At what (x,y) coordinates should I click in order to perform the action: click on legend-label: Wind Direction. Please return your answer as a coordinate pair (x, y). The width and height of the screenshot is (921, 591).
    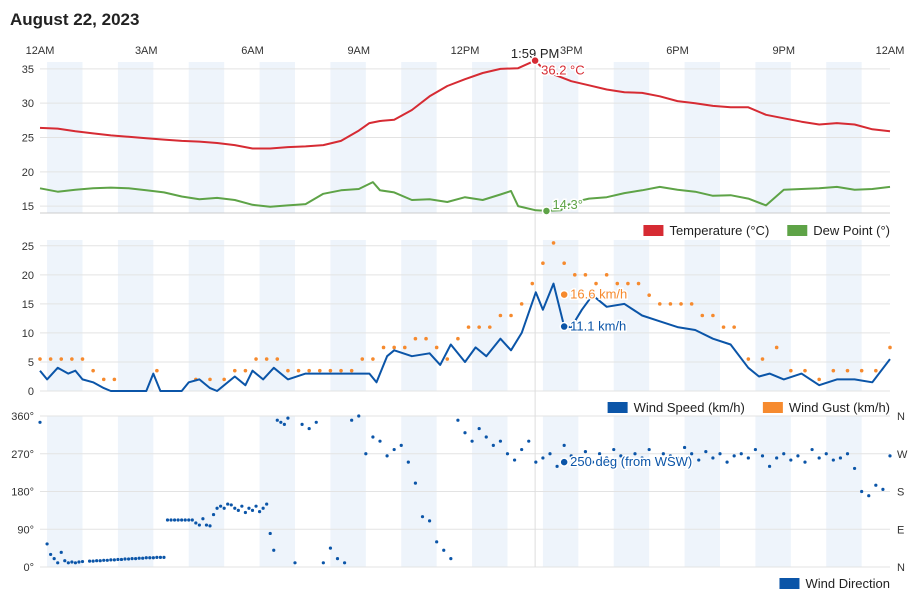
    Looking at the image, I should click on (847, 583).